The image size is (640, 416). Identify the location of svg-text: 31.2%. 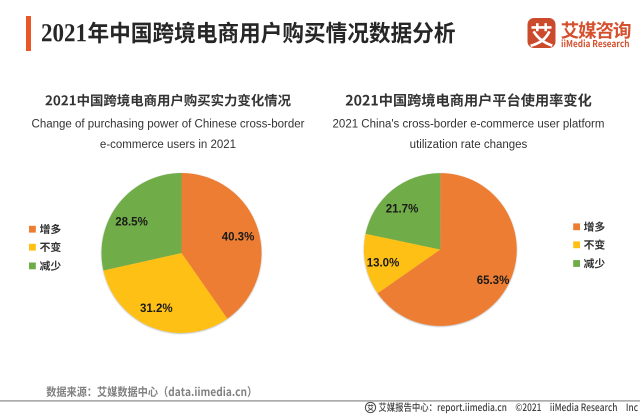
(156, 309).